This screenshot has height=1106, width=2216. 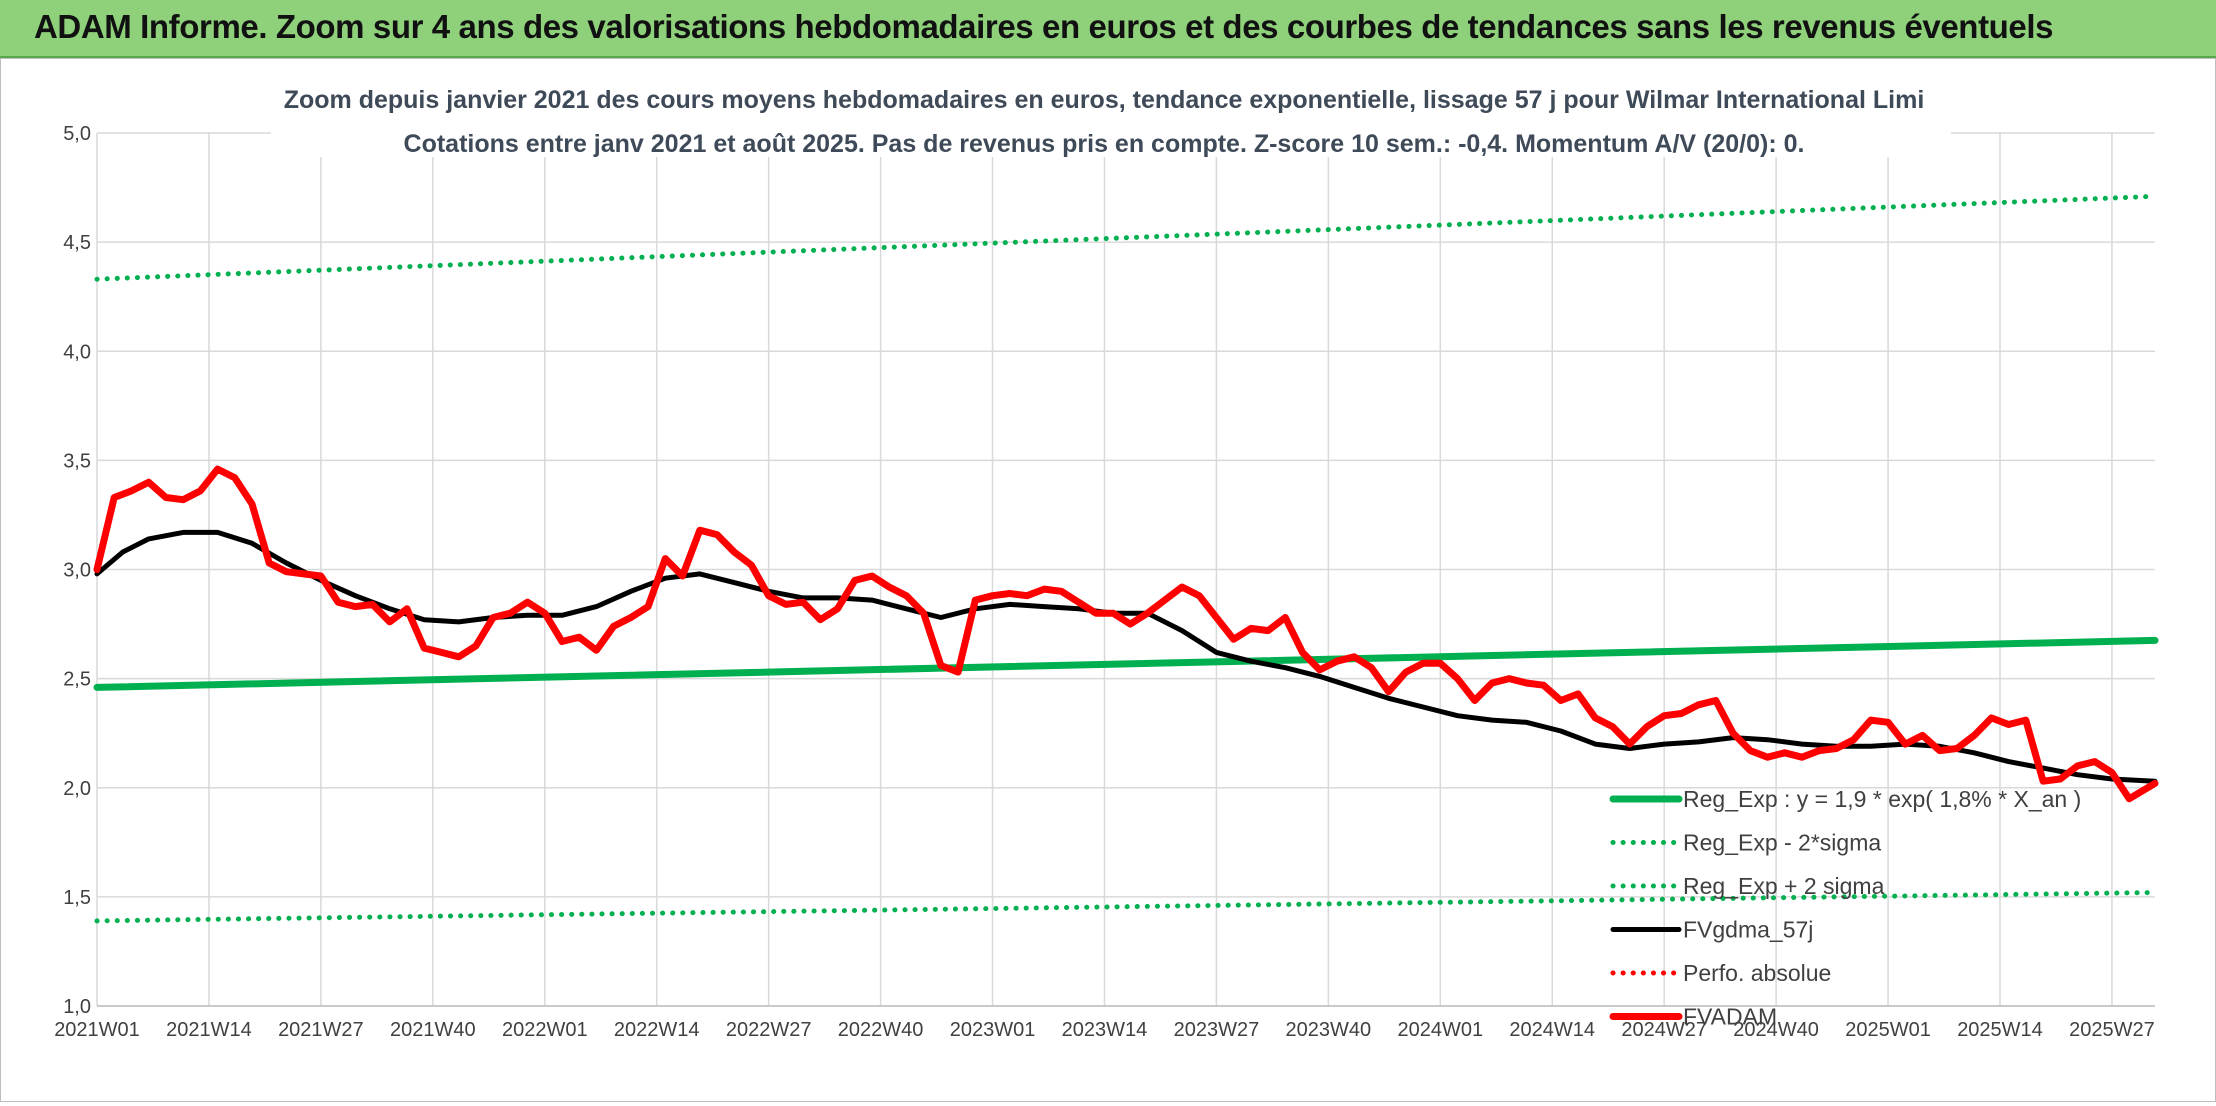 I want to click on y-tick-label: 1,5, so click(x=77, y=898).